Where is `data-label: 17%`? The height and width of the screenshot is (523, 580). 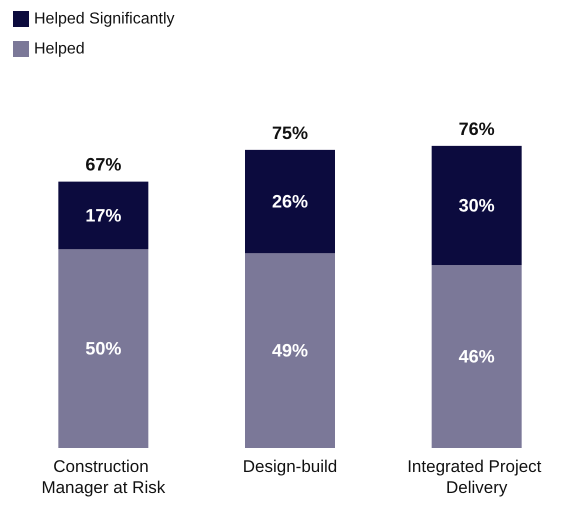
data-label: 17% is located at coordinates (103, 215).